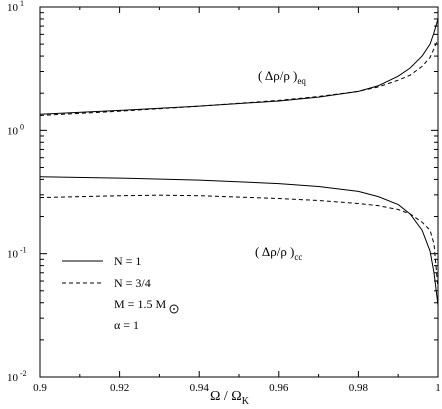 Image resolution: width=442 pixels, height=409 pixels. Describe the element at coordinates (22, 126) in the screenshot. I see `y-tick-label-exp: 0` at that location.